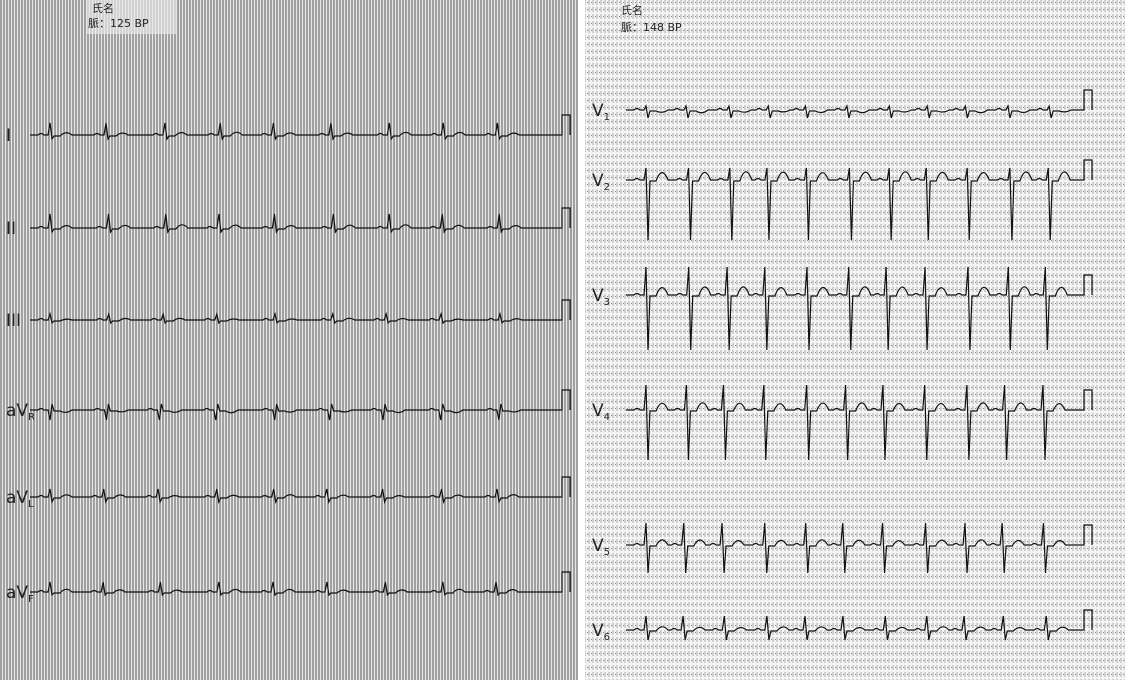  What do you see at coordinates (118, 23) in the screenshot?
I see `rate-label: 脈：125 BP` at bounding box center [118, 23].